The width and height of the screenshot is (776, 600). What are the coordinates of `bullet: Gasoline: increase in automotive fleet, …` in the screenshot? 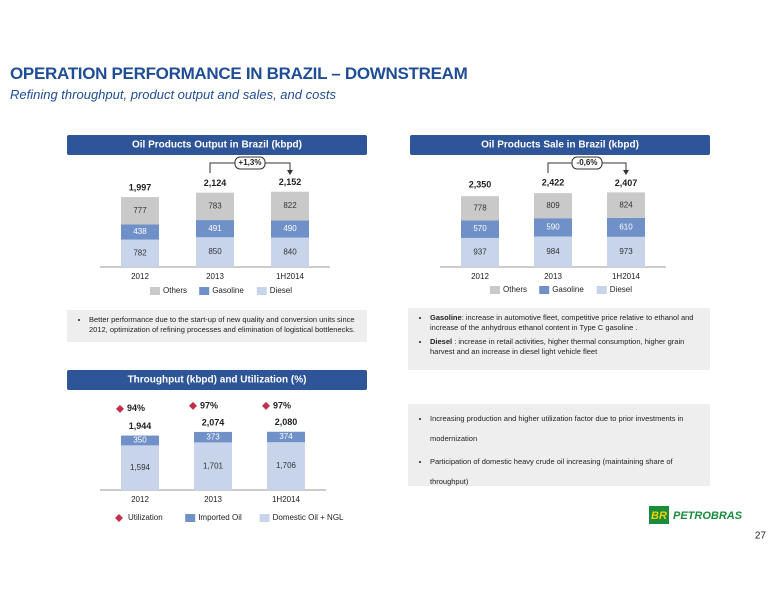 It's located at (566, 323).